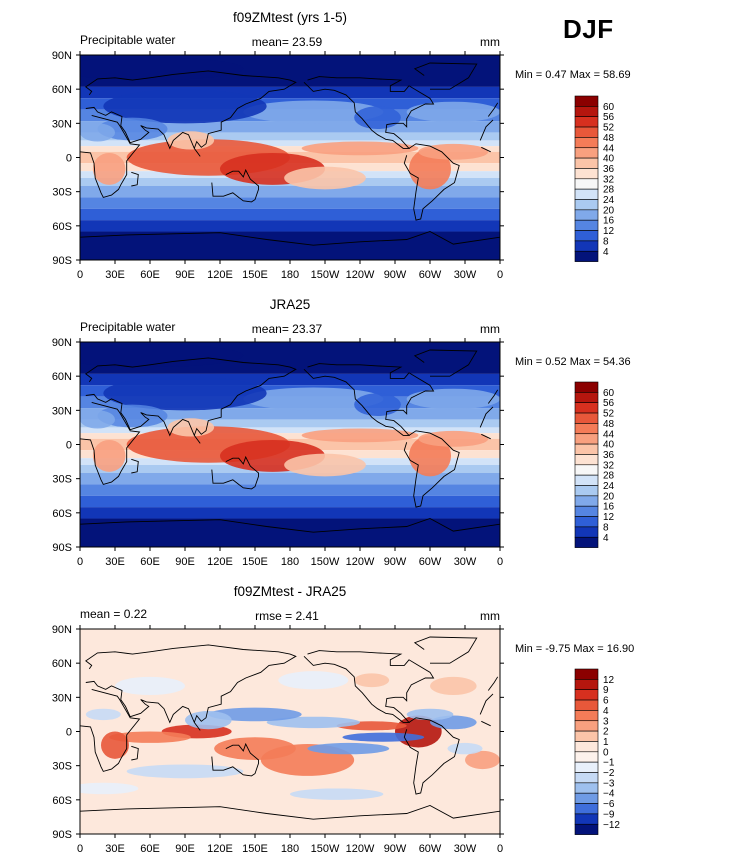  I want to click on colorbar-label: 56, so click(609, 403).